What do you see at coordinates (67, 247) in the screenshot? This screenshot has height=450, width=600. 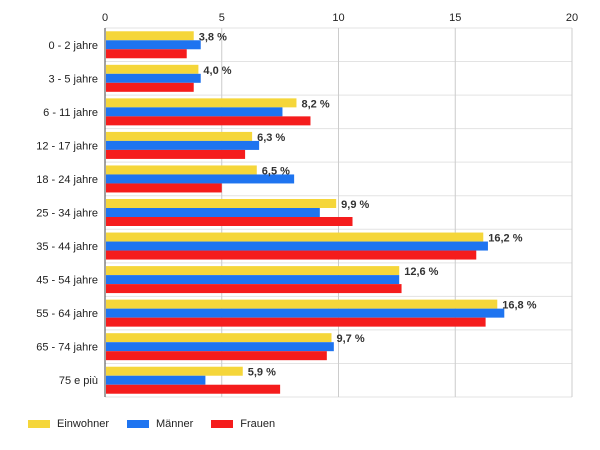 I see `category-label: 35 - 44 jahre` at bounding box center [67, 247].